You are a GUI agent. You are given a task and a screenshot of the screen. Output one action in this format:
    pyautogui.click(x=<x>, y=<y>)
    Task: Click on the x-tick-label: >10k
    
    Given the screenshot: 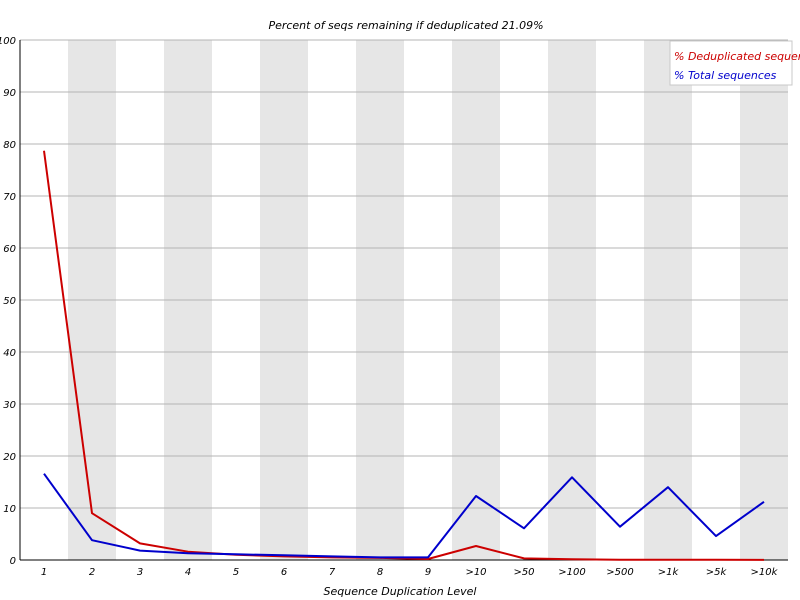 What is the action you would take?
    pyautogui.click(x=765, y=572)
    